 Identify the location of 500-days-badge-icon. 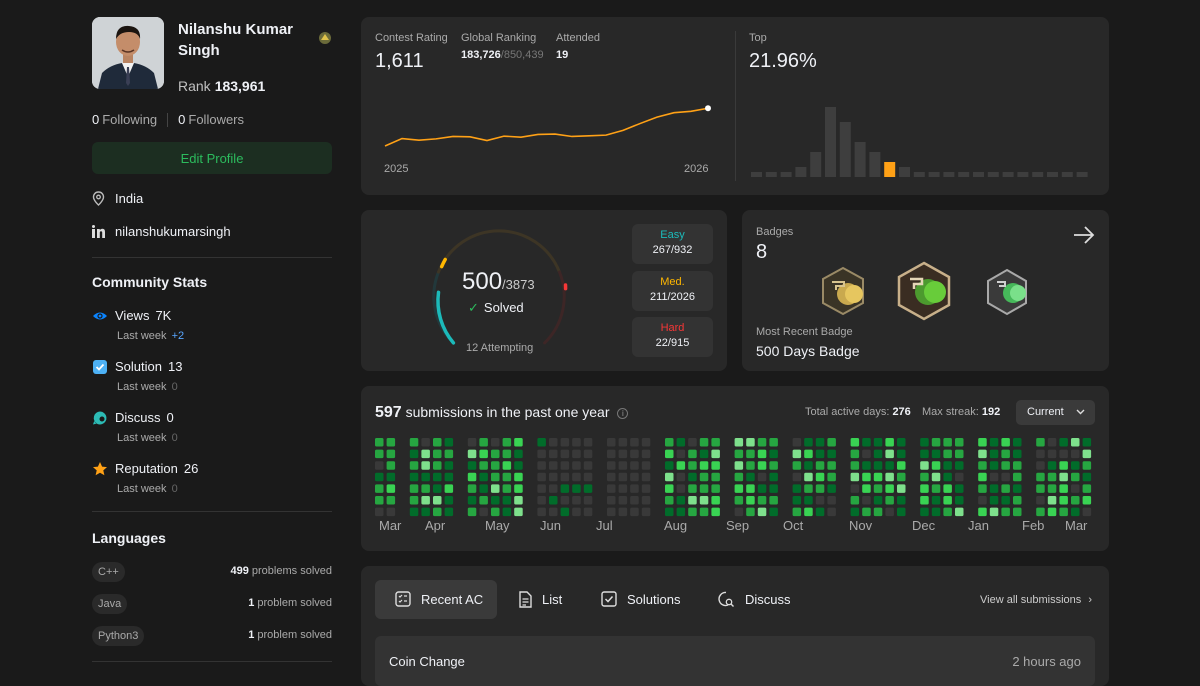
(924, 291).